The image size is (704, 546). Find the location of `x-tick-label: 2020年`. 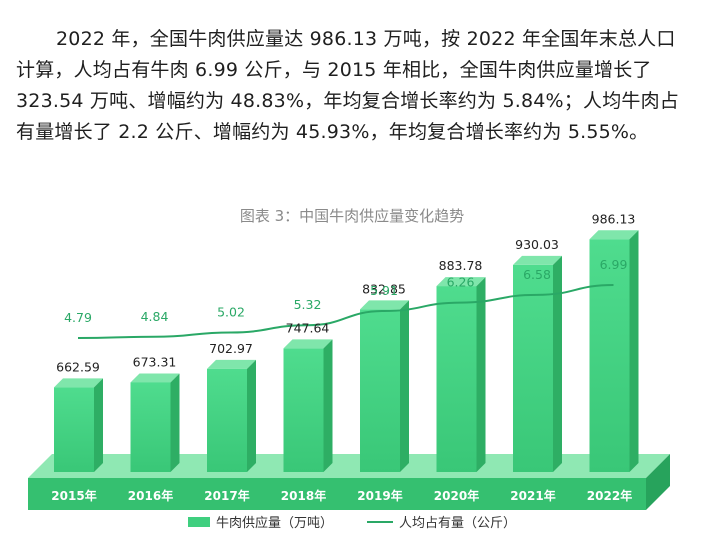

x-tick-label: 2020年 is located at coordinates (456, 495).